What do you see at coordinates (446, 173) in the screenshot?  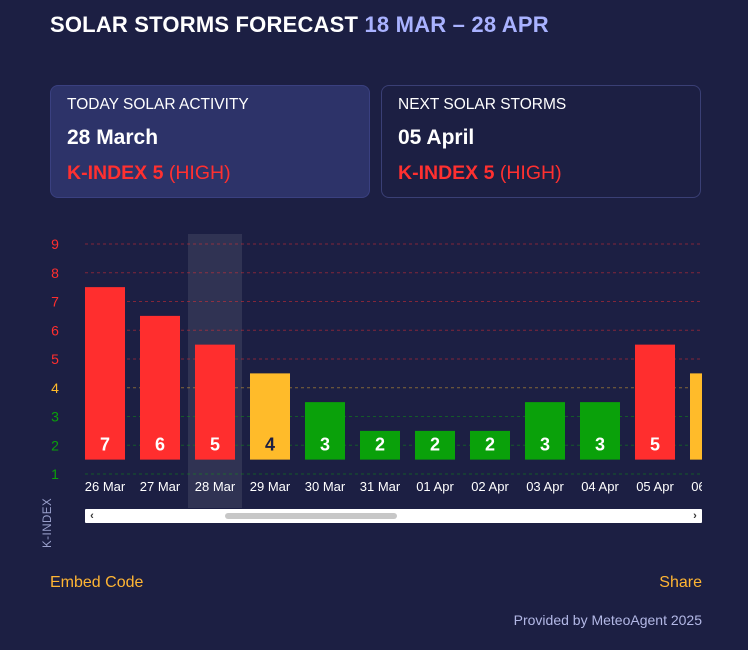 I see `next-kindex-value: K-INDEX 5` at bounding box center [446, 173].